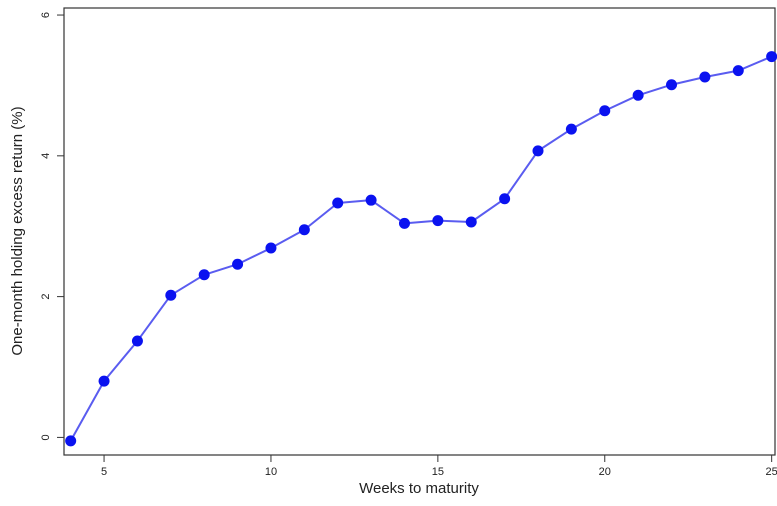 The image size is (777, 506). I want to click on x-tick-label: 15, so click(438, 472).